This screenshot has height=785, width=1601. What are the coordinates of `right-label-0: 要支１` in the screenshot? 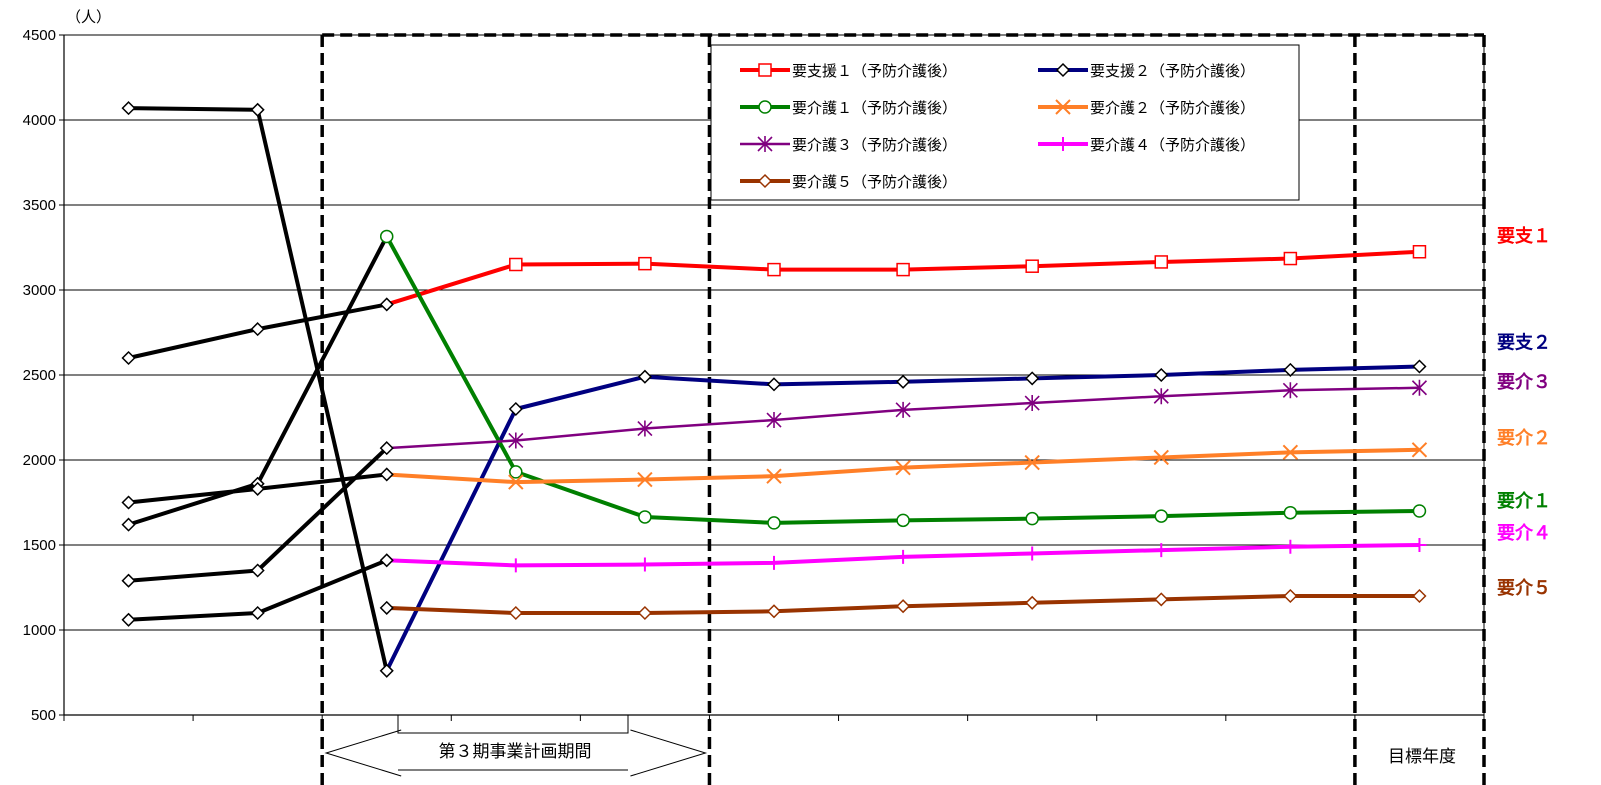 It's located at (1524, 236).